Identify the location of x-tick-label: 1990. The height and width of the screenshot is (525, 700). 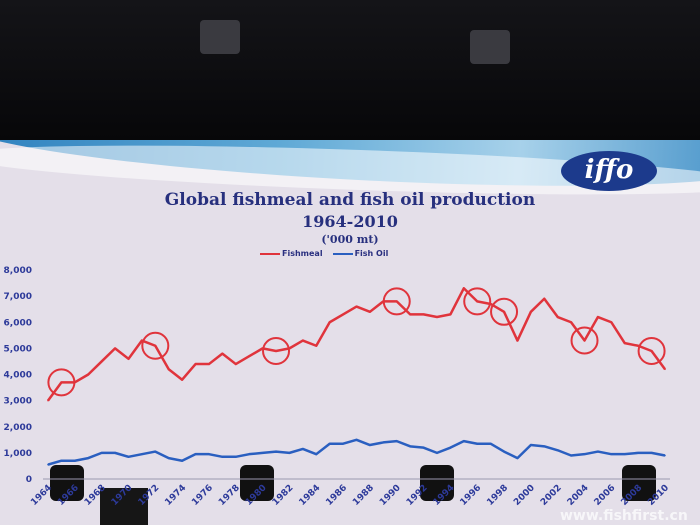
(390, 495).